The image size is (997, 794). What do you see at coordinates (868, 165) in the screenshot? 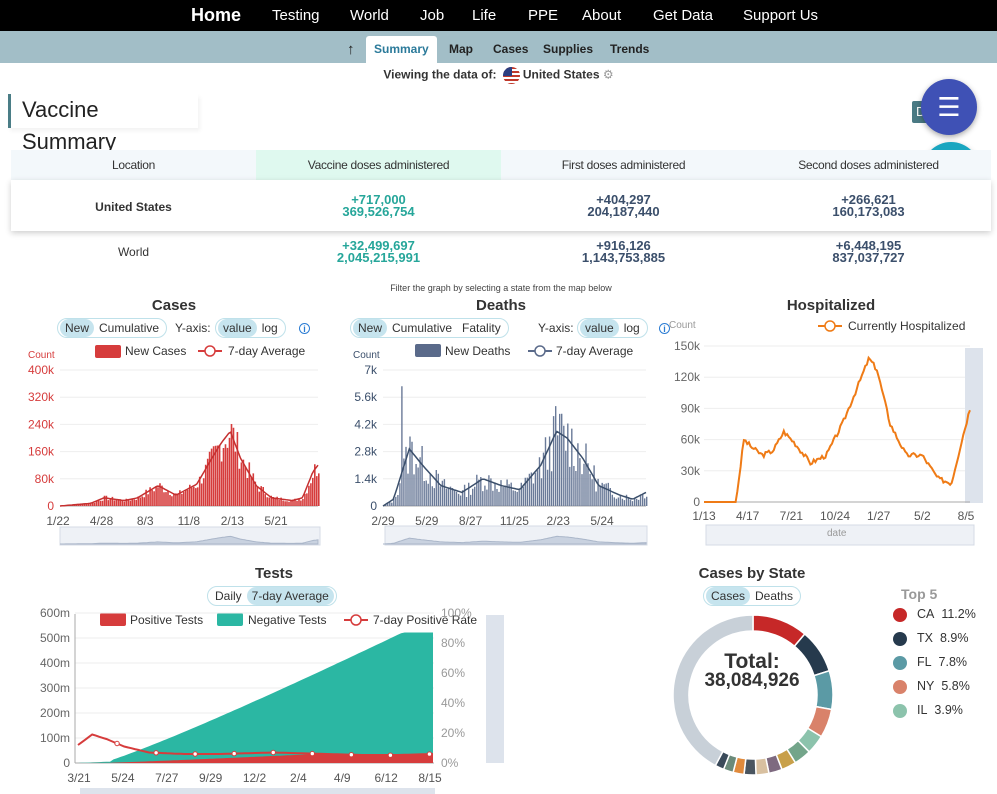
I see `header-second: Second doses administered` at bounding box center [868, 165].